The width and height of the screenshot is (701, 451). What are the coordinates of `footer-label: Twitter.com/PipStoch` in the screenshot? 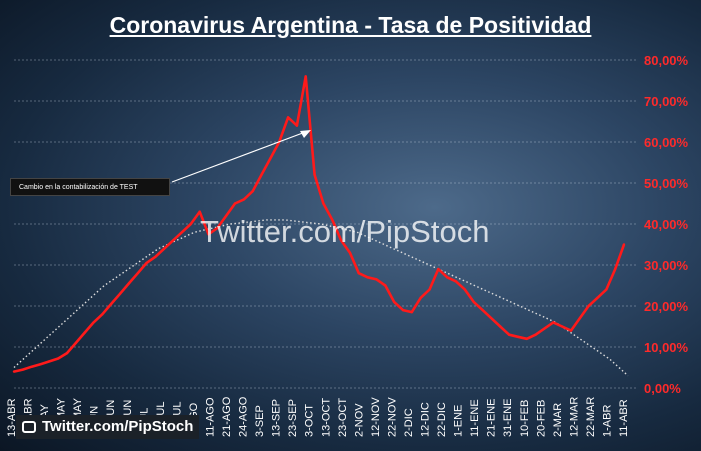 It's located at (118, 426).